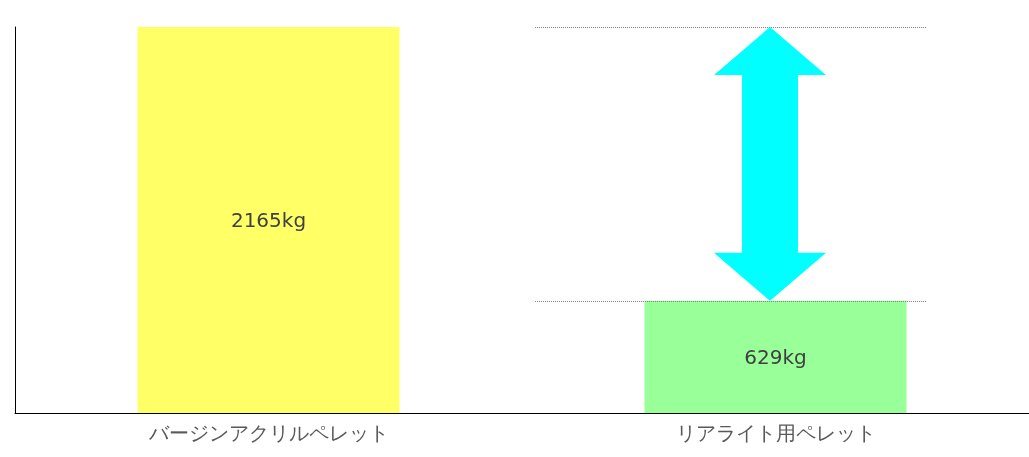 The width and height of the screenshot is (1029, 457). I want to click on data-label: 2165kg, so click(268, 220).